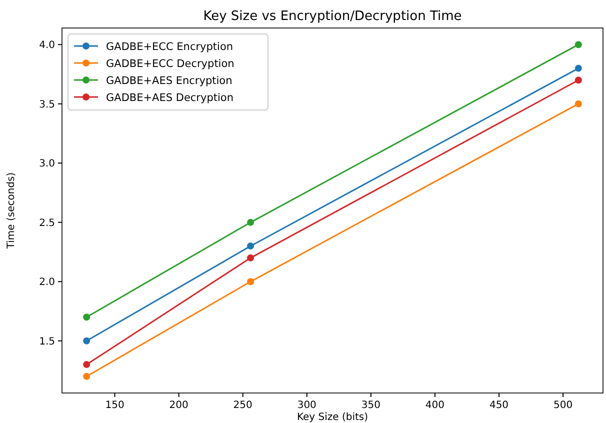 The height and width of the screenshot is (423, 606). I want to click on y-tick-label: 1.5, so click(47, 342).